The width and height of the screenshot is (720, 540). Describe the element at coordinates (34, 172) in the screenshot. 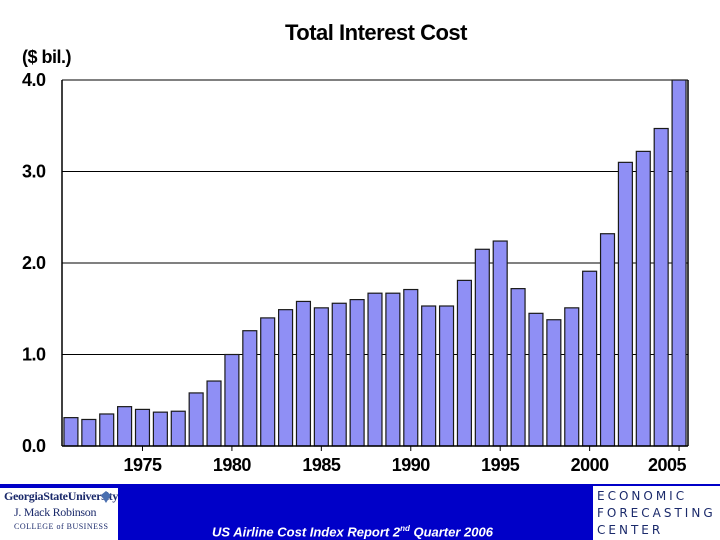

I see `y-tick-label: 3.0` at that location.